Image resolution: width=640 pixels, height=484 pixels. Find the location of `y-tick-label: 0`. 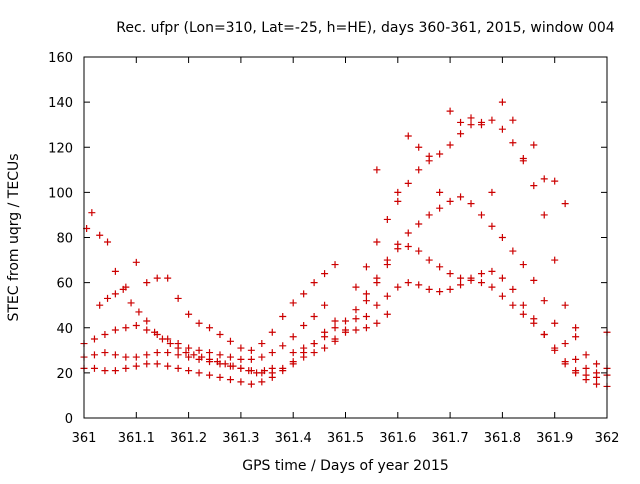

y-tick-label: 0 is located at coordinates (69, 419).